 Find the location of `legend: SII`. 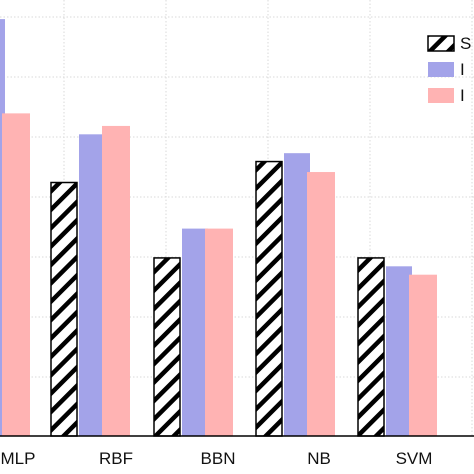

legend: SII is located at coordinates (449, 69).